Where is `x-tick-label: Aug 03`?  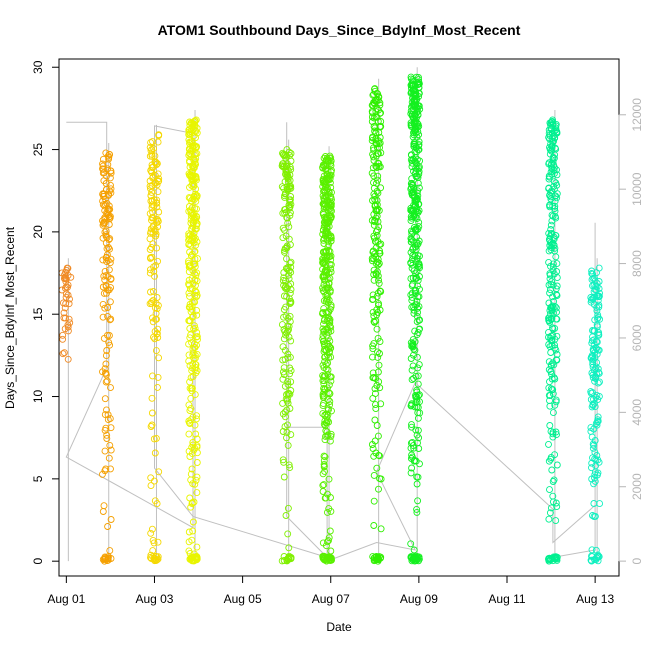
x-tick-label: Aug 03 is located at coordinates (154, 599).